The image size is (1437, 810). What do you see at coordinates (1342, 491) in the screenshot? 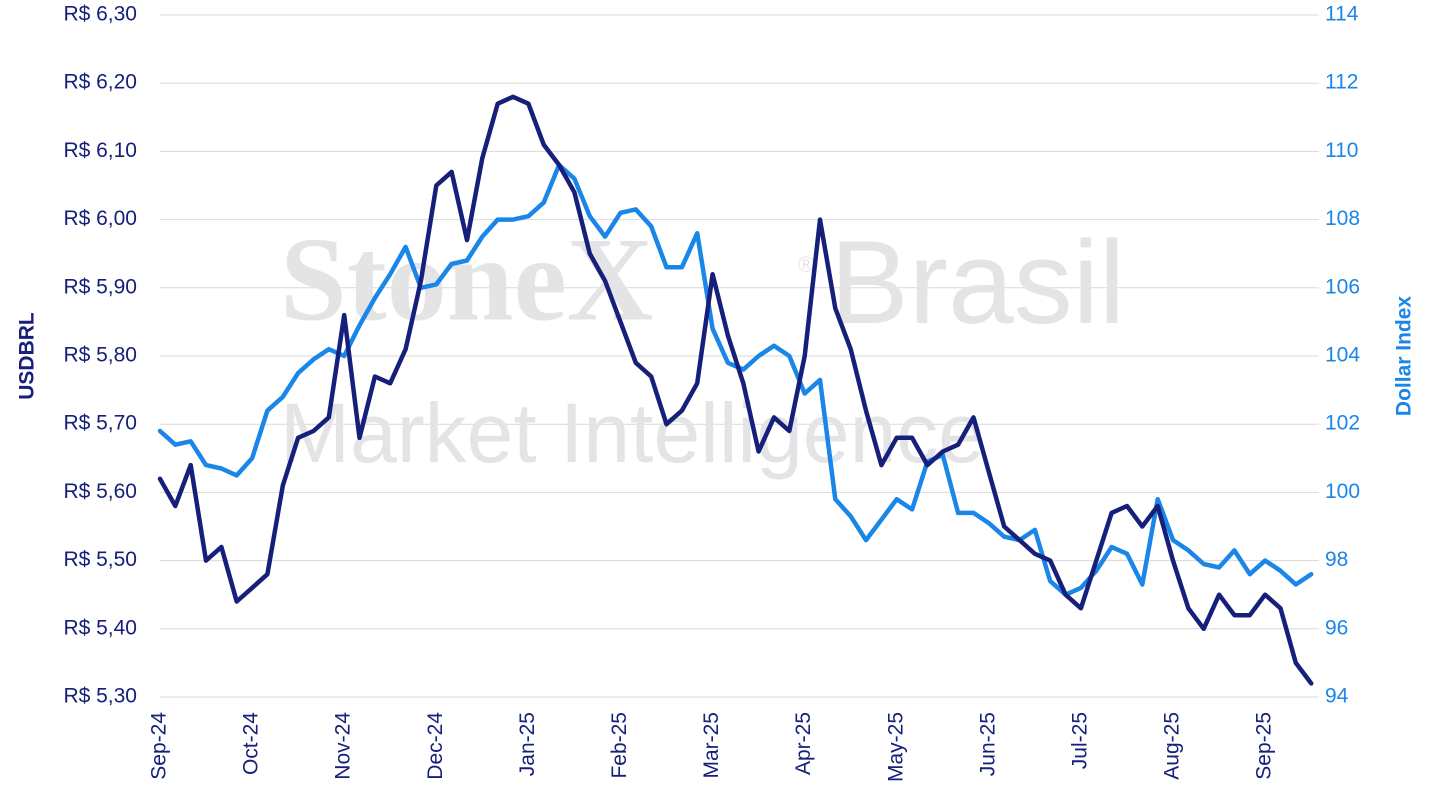
I see `y2-tick-label: 100` at bounding box center [1342, 491].